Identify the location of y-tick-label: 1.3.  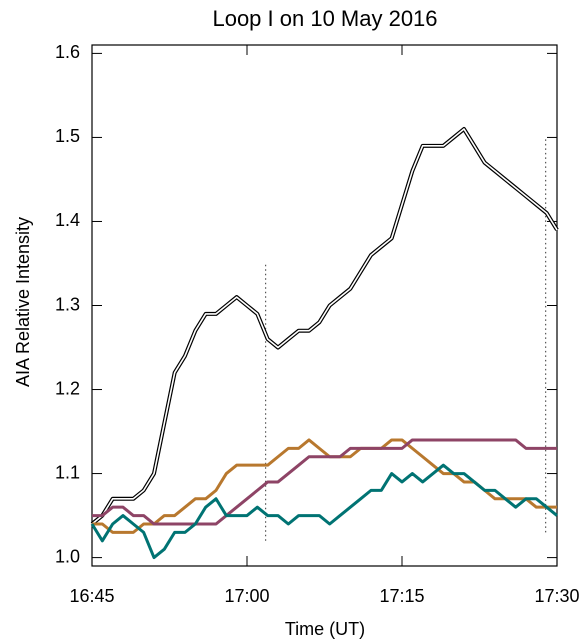
(67, 304).